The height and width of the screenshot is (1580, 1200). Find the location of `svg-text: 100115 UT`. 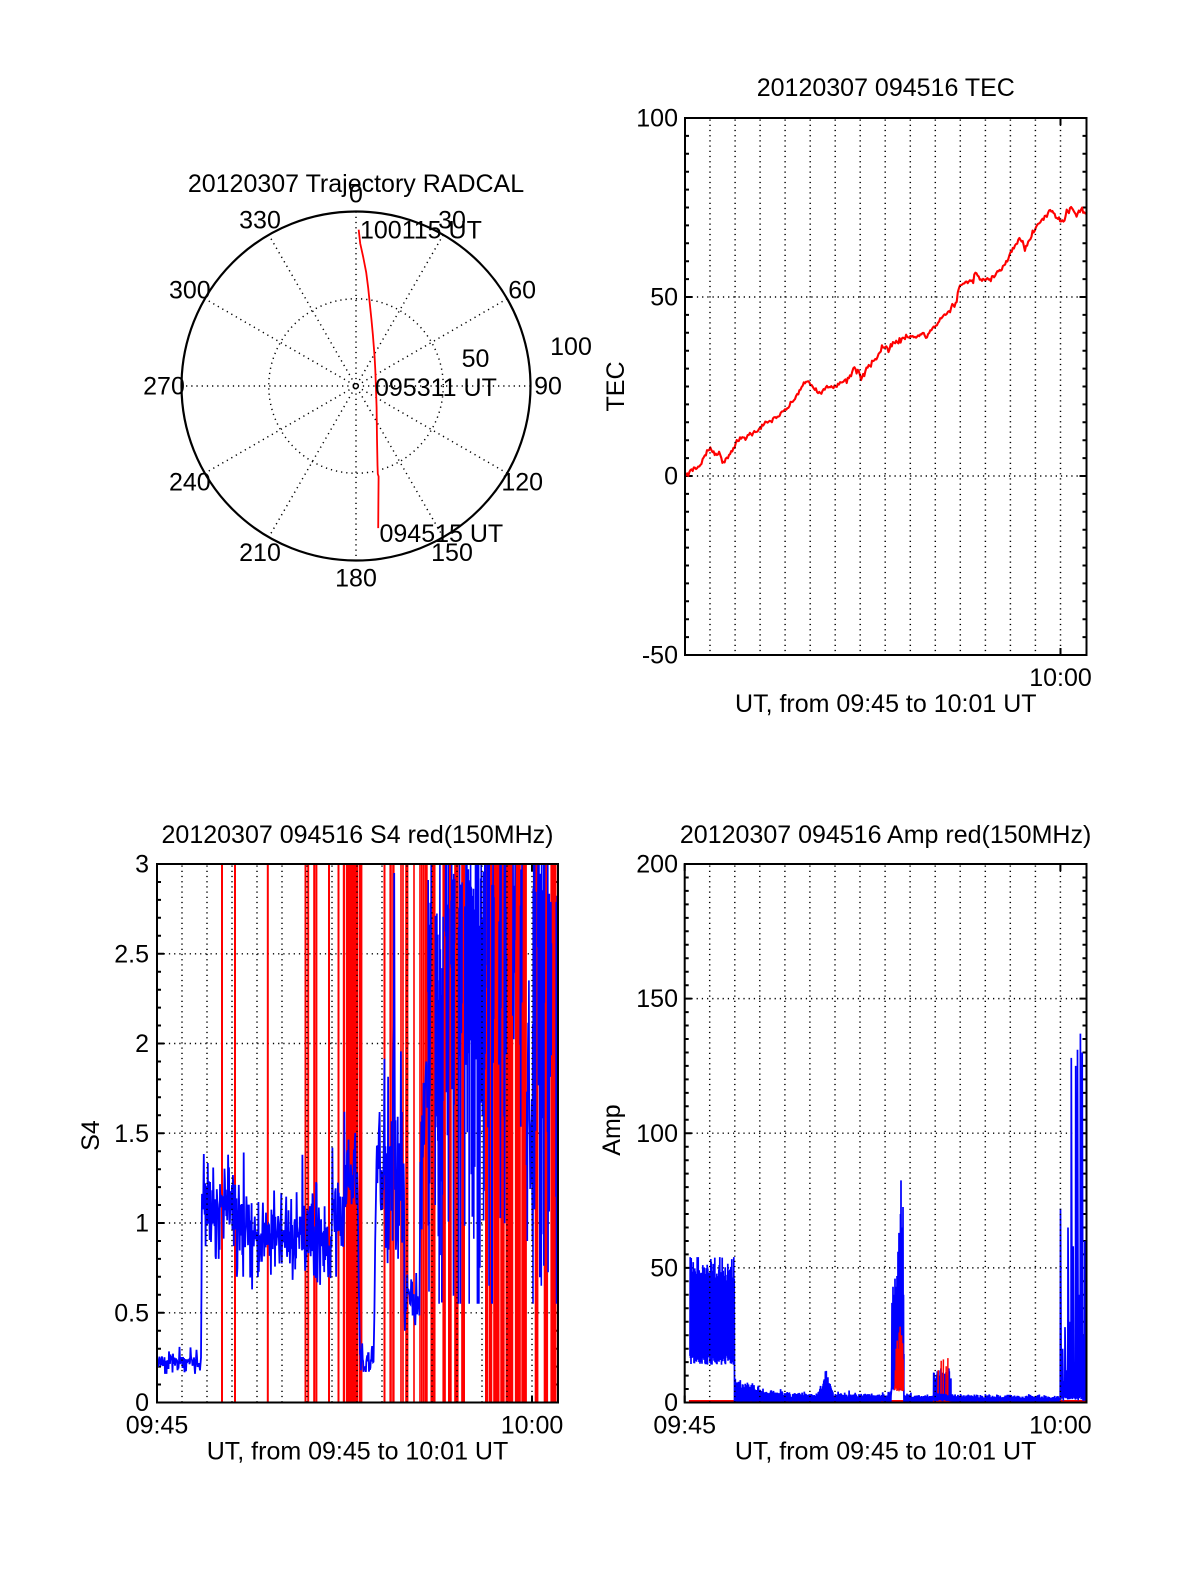

svg-text: 100115 UT is located at coordinates (421, 230).